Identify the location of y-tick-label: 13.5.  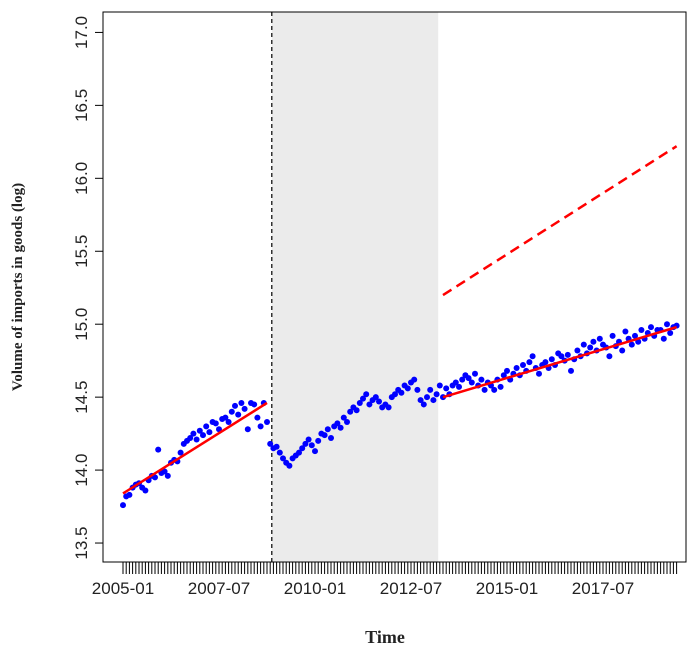
(81, 542).